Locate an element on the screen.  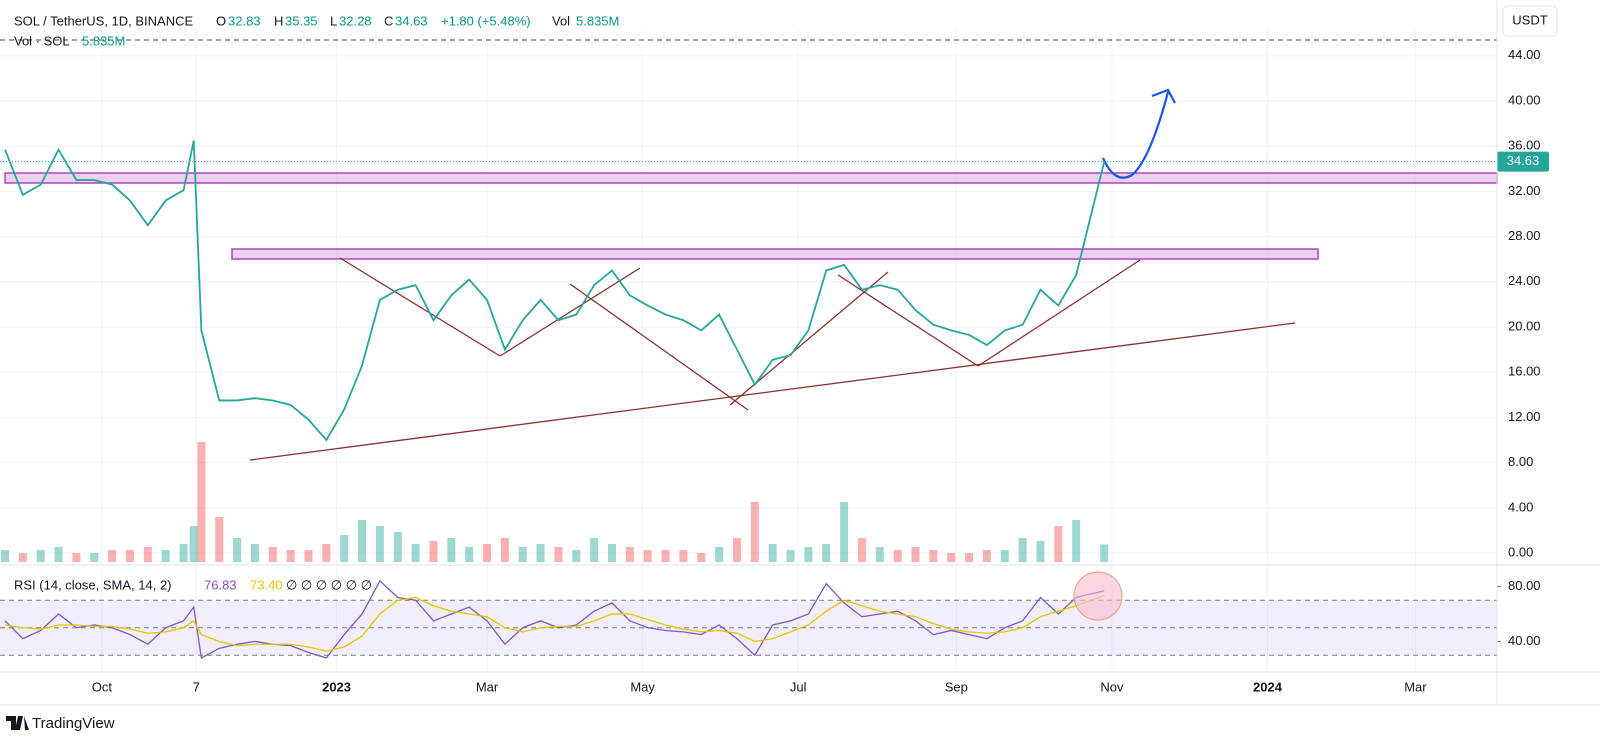
brand-logo is located at coordinates (17, 723).